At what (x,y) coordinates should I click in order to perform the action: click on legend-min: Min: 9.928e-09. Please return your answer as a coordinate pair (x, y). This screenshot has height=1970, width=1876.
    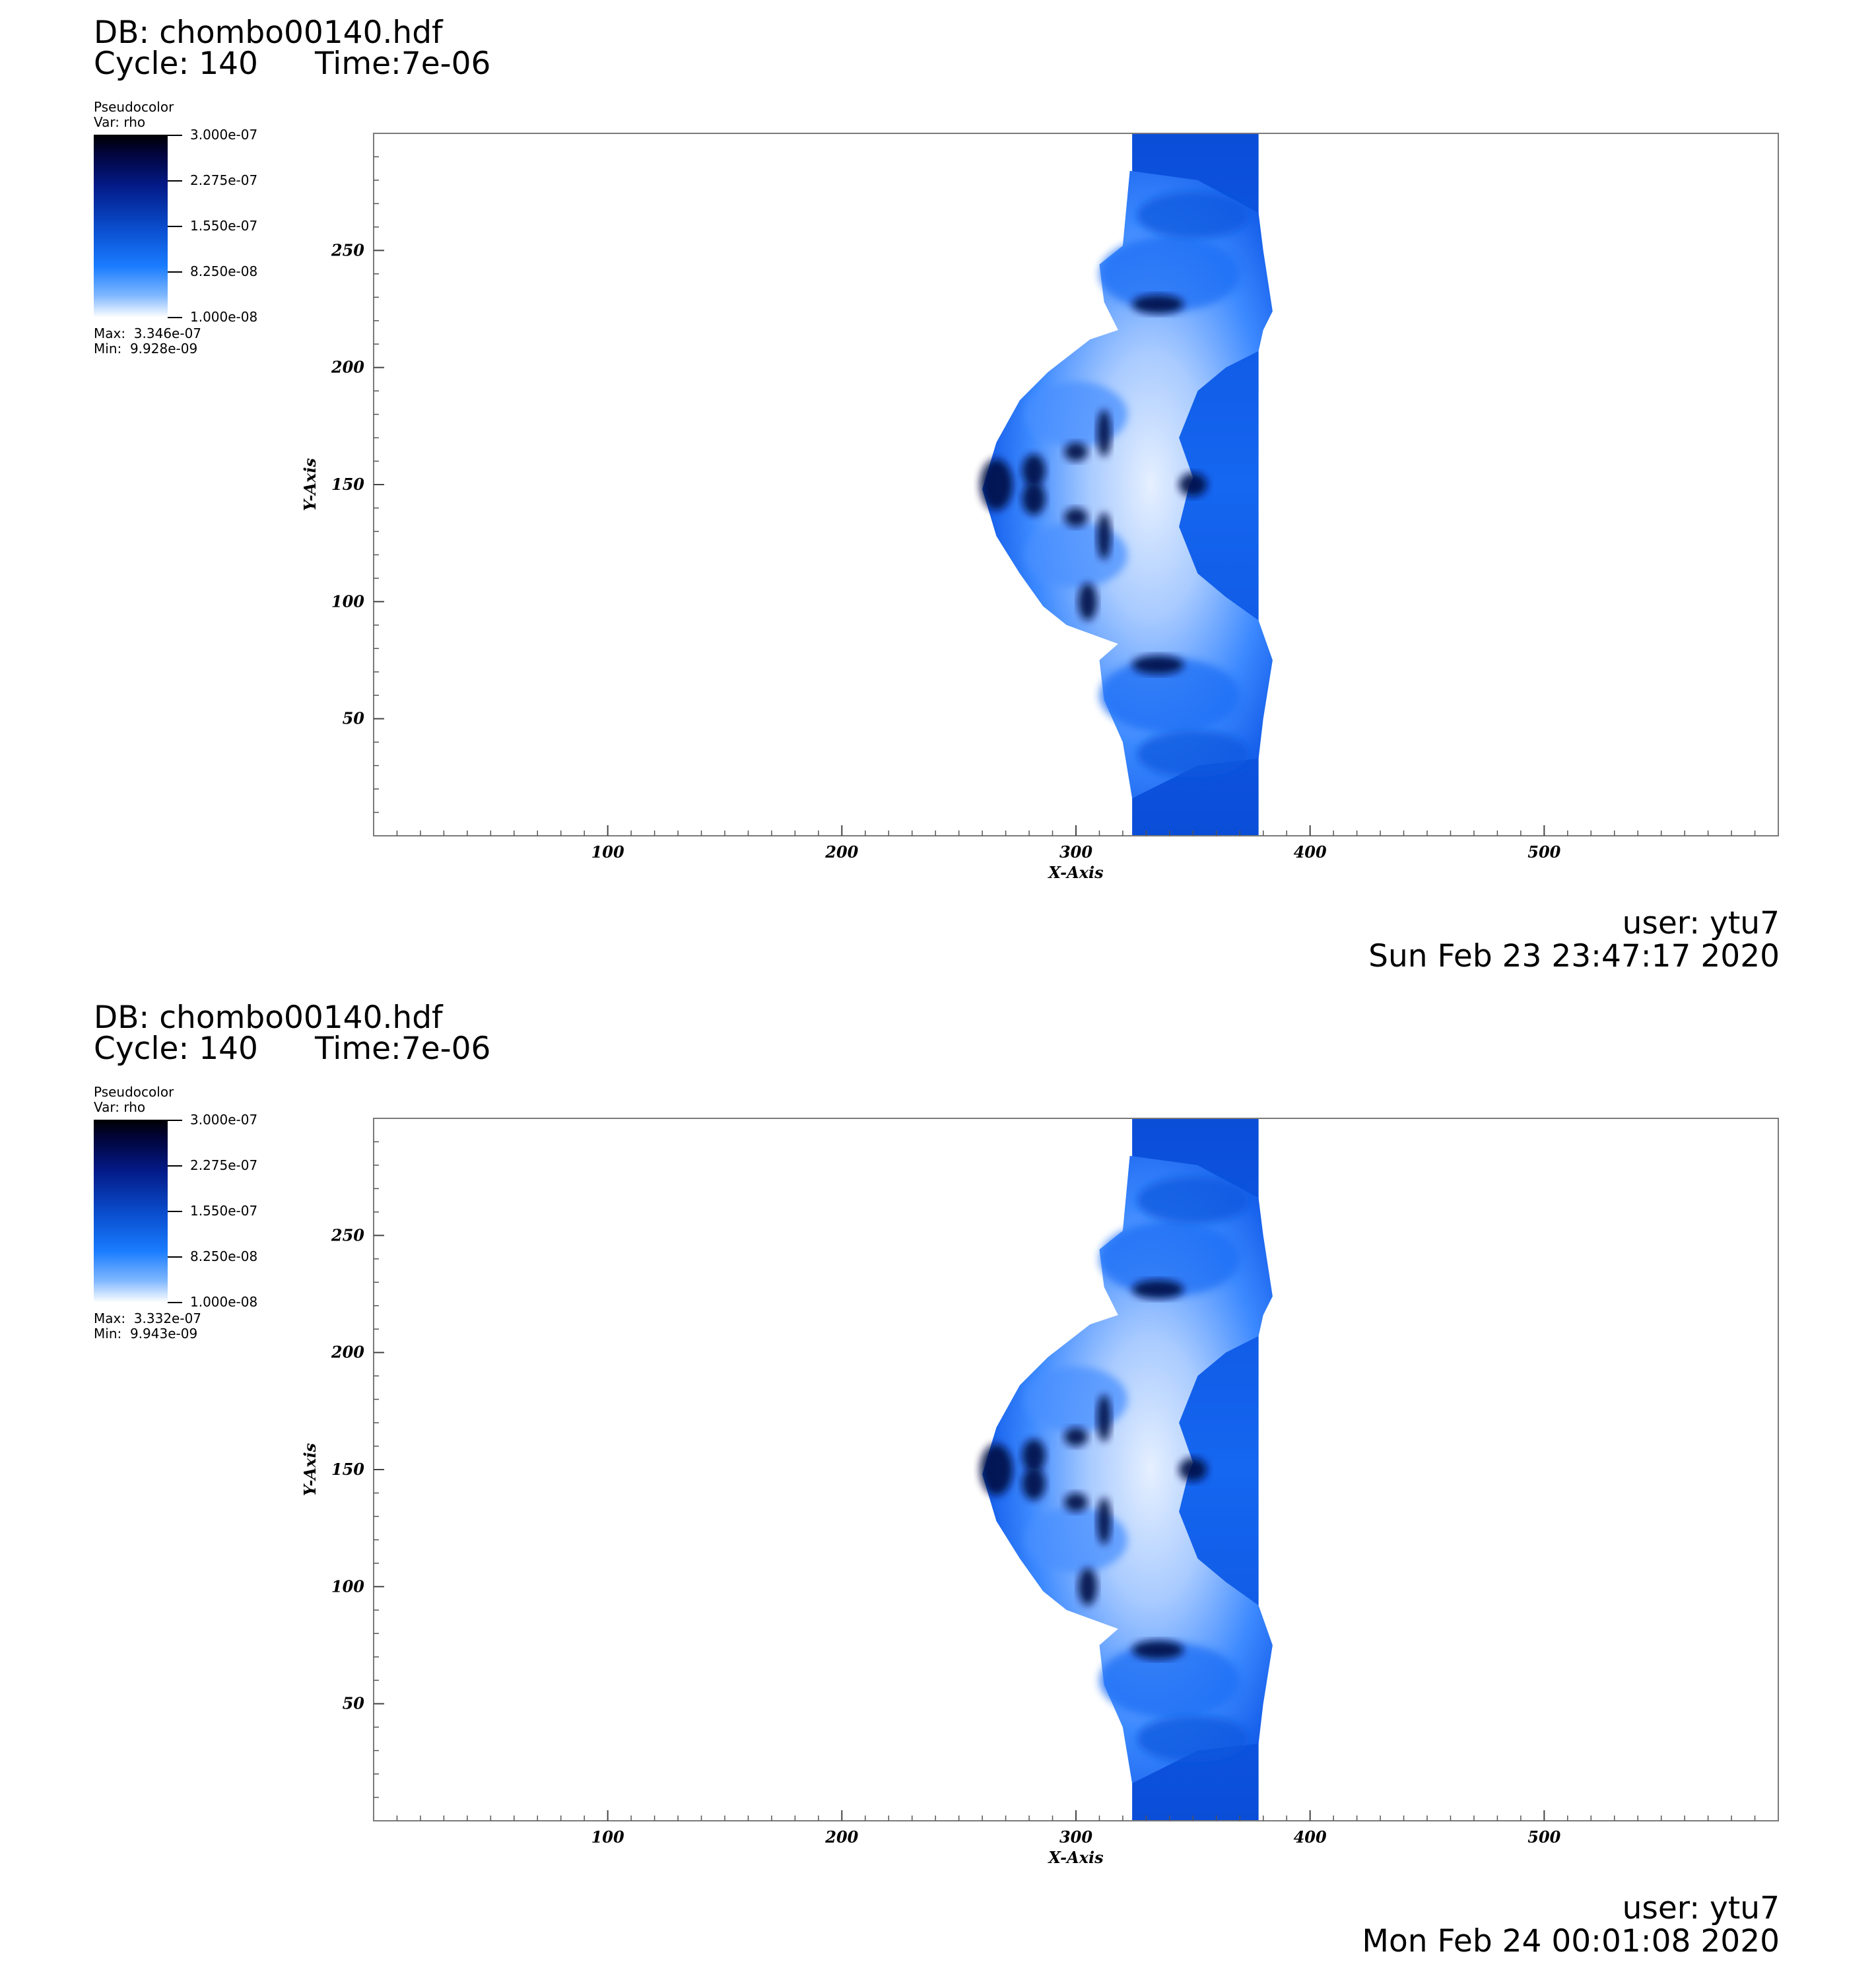
    Looking at the image, I should click on (146, 349).